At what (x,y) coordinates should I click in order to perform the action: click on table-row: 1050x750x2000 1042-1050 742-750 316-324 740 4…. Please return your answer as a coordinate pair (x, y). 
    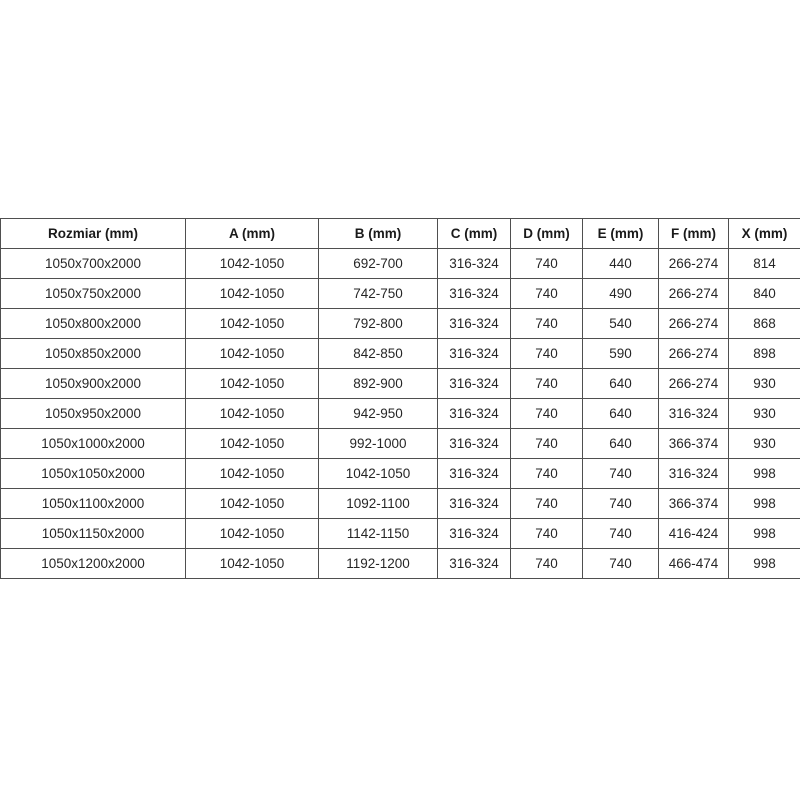
    Looking at the image, I should click on (400, 293).